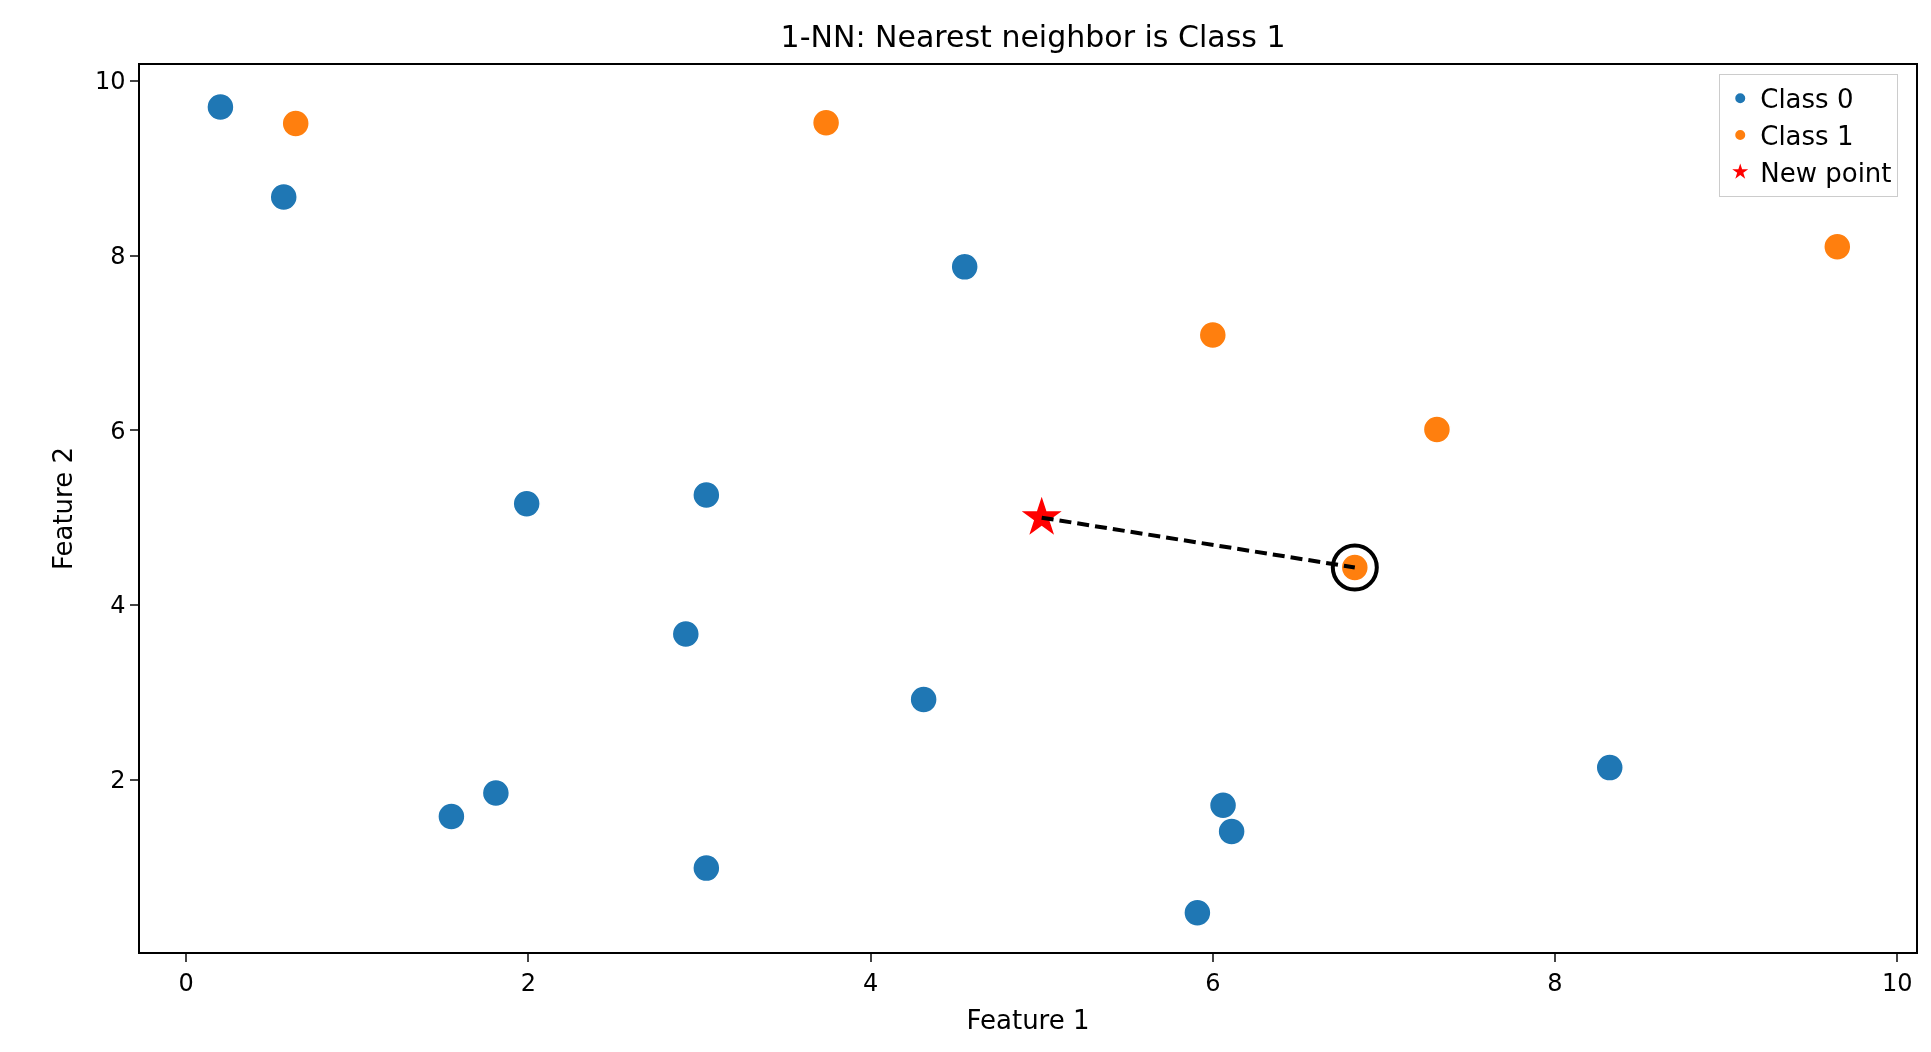  Describe the element at coordinates (1807, 136) in the screenshot. I see `legend-label: Class 1` at that location.